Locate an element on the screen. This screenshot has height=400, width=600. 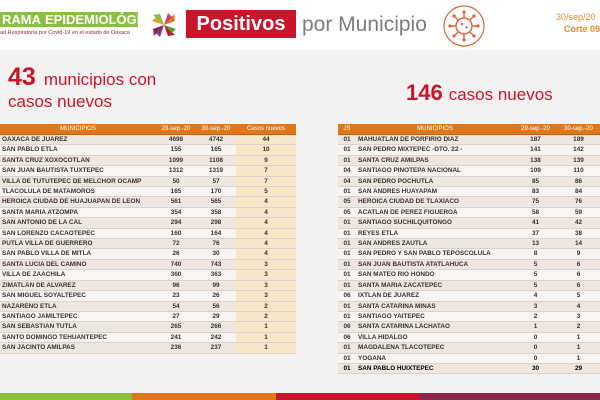
table-cell: SAN MATEO RIO HONDO is located at coordinates (435, 275).